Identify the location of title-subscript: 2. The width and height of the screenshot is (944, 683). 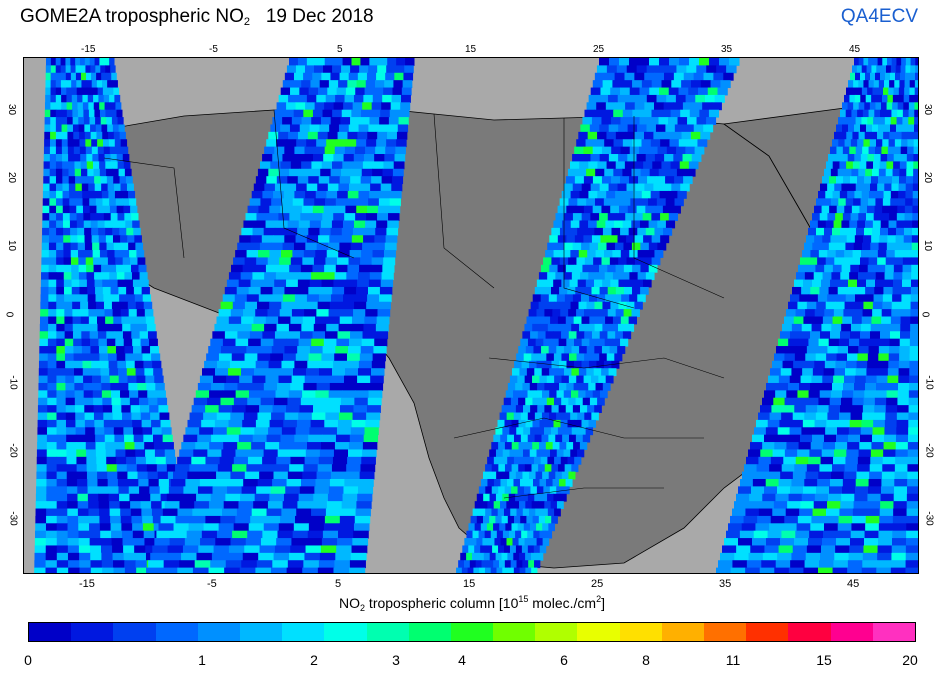
(246, 22).